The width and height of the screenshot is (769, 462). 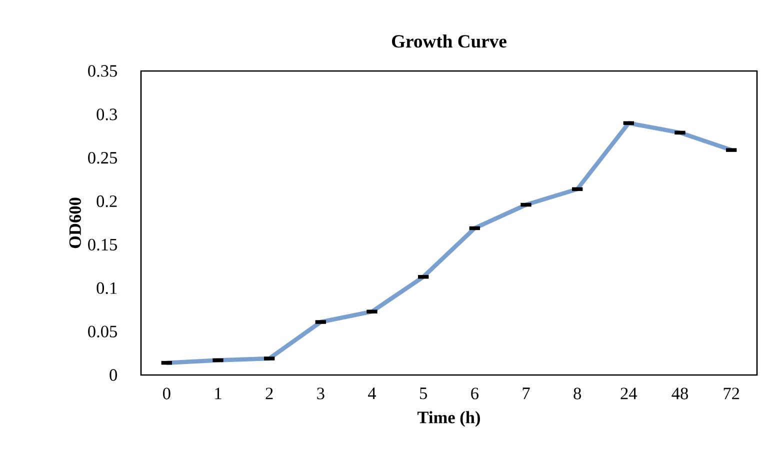 I want to click on y-tick-label: 0.05, so click(x=102, y=332).